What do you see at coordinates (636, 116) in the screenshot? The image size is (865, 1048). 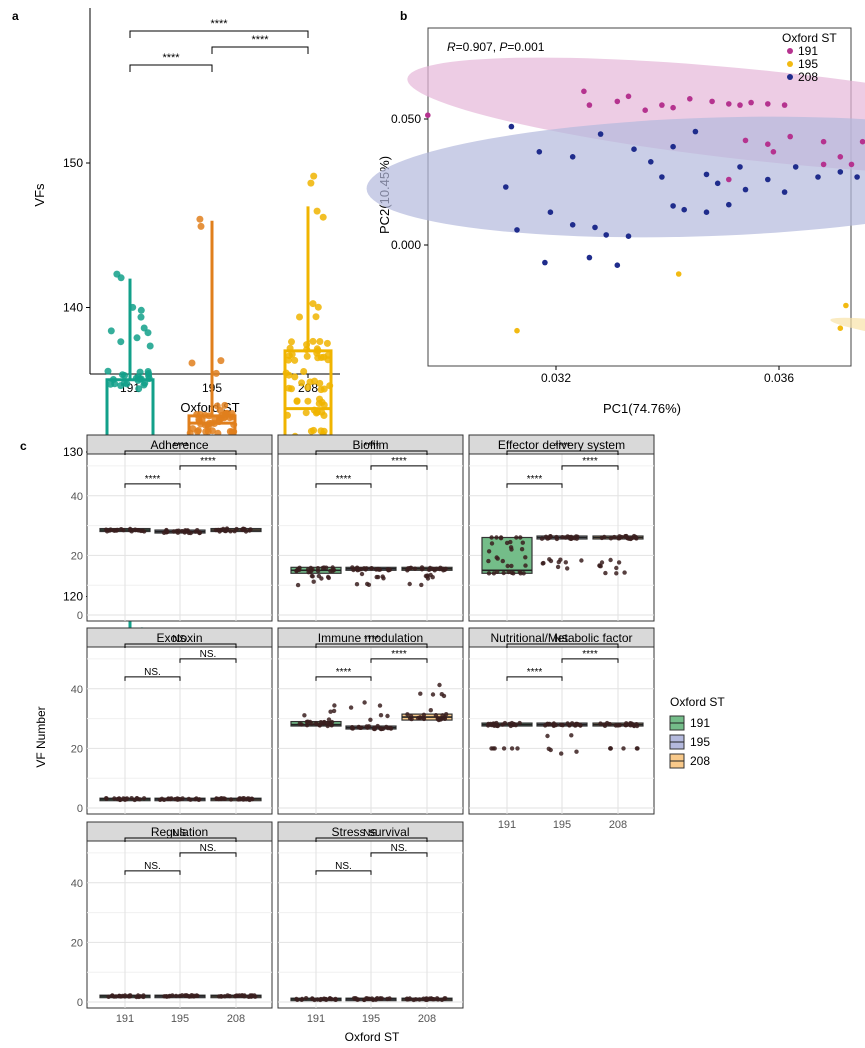 I see `panel-b-ellipse` at bounding box center [636, 116].